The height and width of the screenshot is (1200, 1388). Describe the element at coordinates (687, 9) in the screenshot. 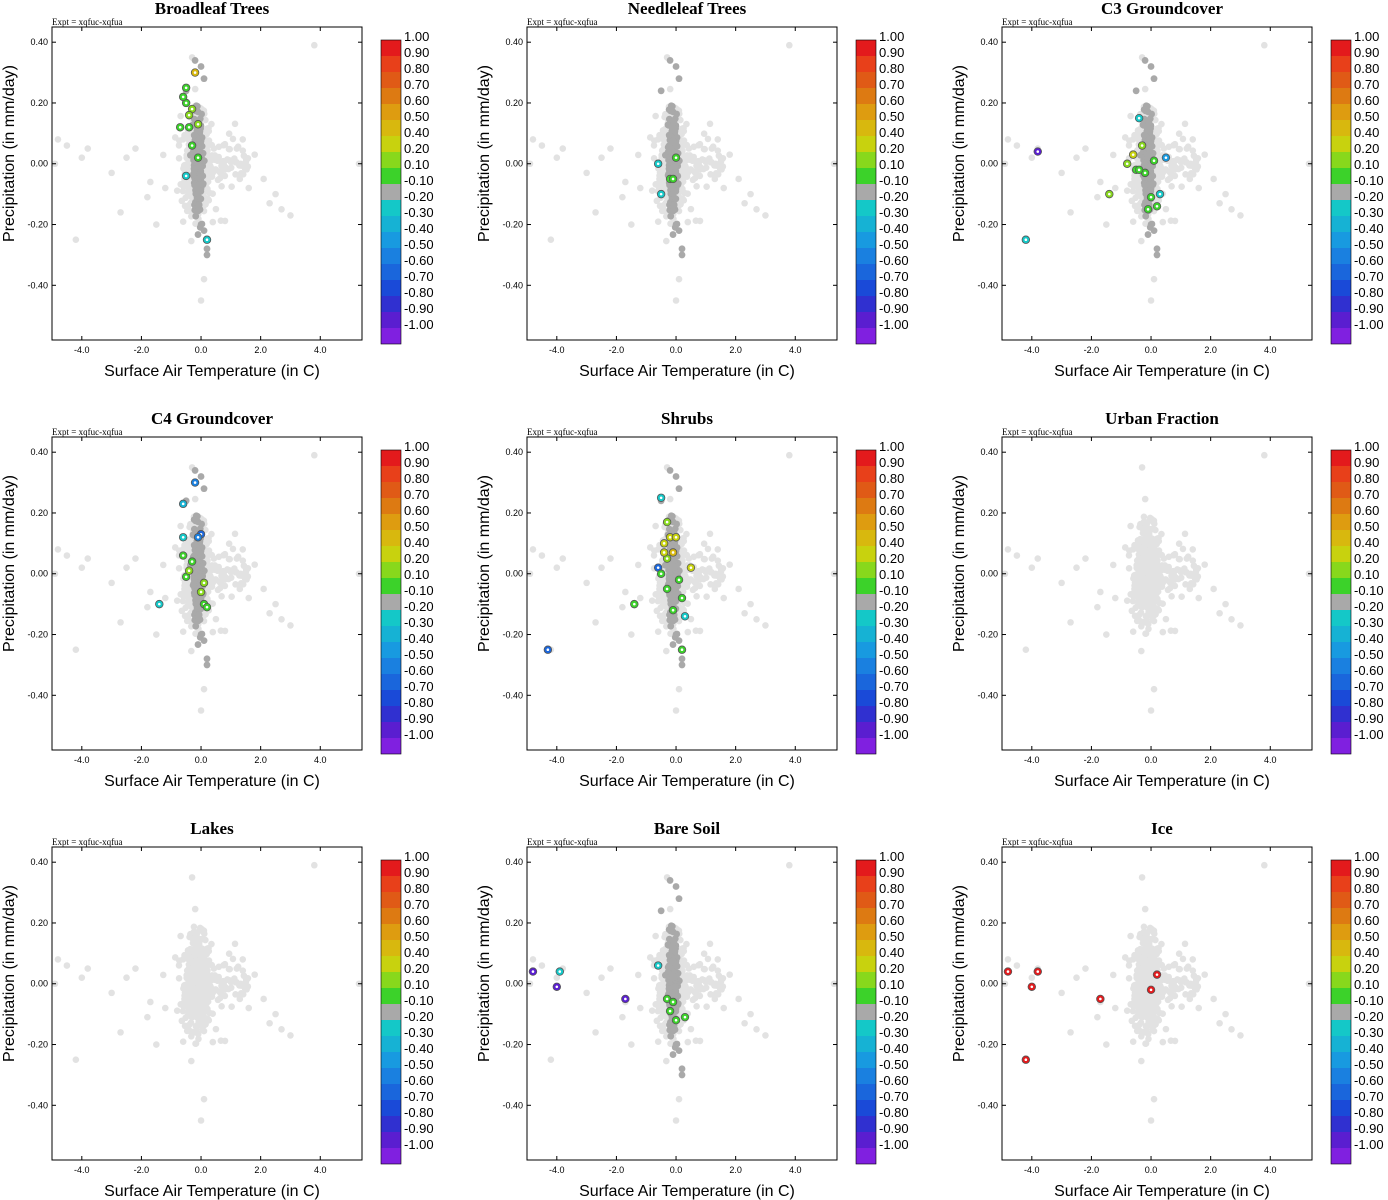

I see `panel-title: Needleleaf Trees` at that location.